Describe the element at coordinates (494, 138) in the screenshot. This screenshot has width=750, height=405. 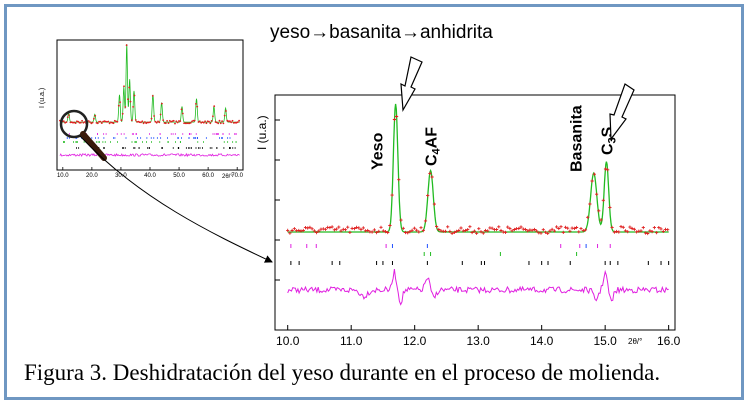
I see `zoom-peak-labels: Yeso C4AF Basanita C3S` at that location.